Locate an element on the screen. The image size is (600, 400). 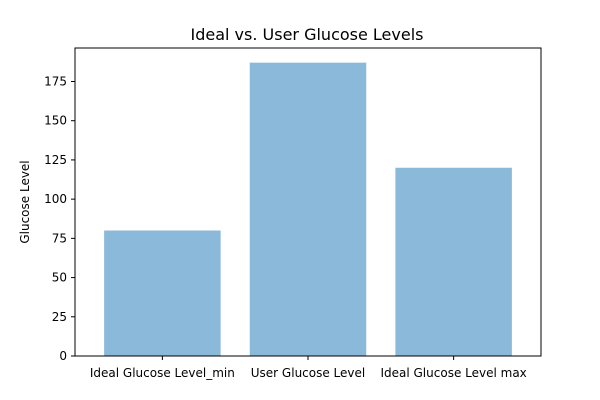
x-tick-label-1: User Glucose Level is located at coordinates (308, 373).